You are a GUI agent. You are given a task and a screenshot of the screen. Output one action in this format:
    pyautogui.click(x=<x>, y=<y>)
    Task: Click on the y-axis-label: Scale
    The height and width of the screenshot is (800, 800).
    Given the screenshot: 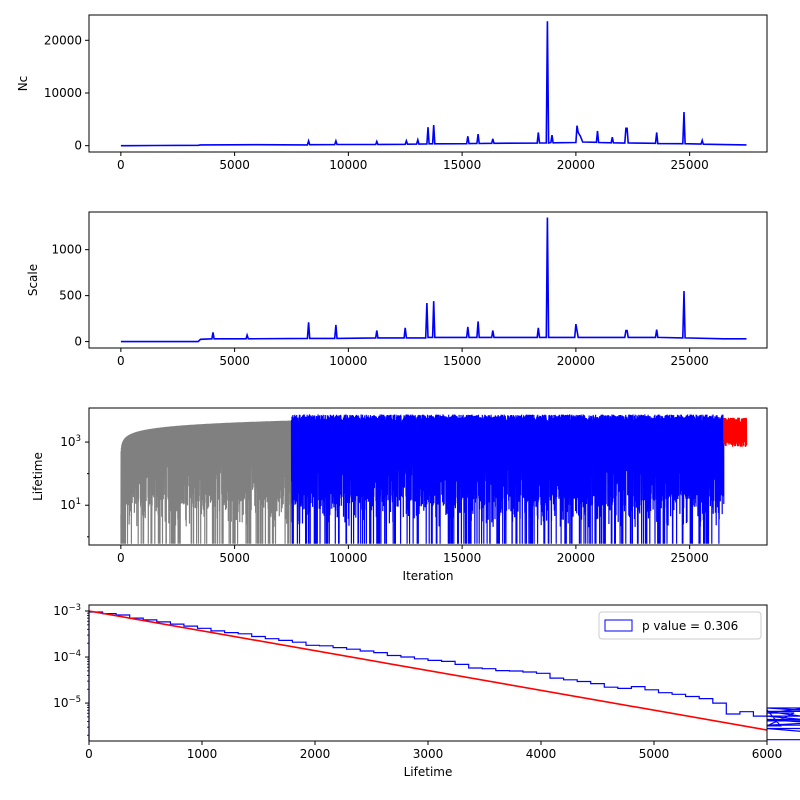 What is the action you would take?
    pyautogui.click(x=33, y=280)
    